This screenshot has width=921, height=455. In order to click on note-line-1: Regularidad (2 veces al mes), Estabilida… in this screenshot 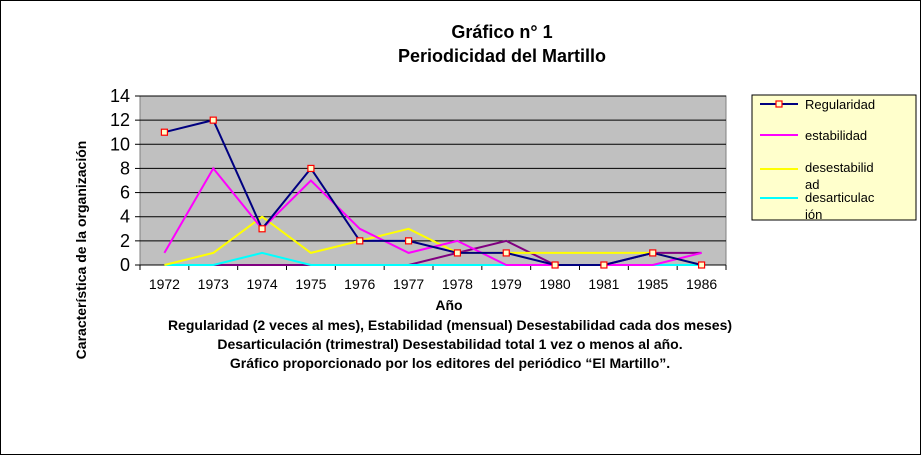, I will do `click(450, 325)`.